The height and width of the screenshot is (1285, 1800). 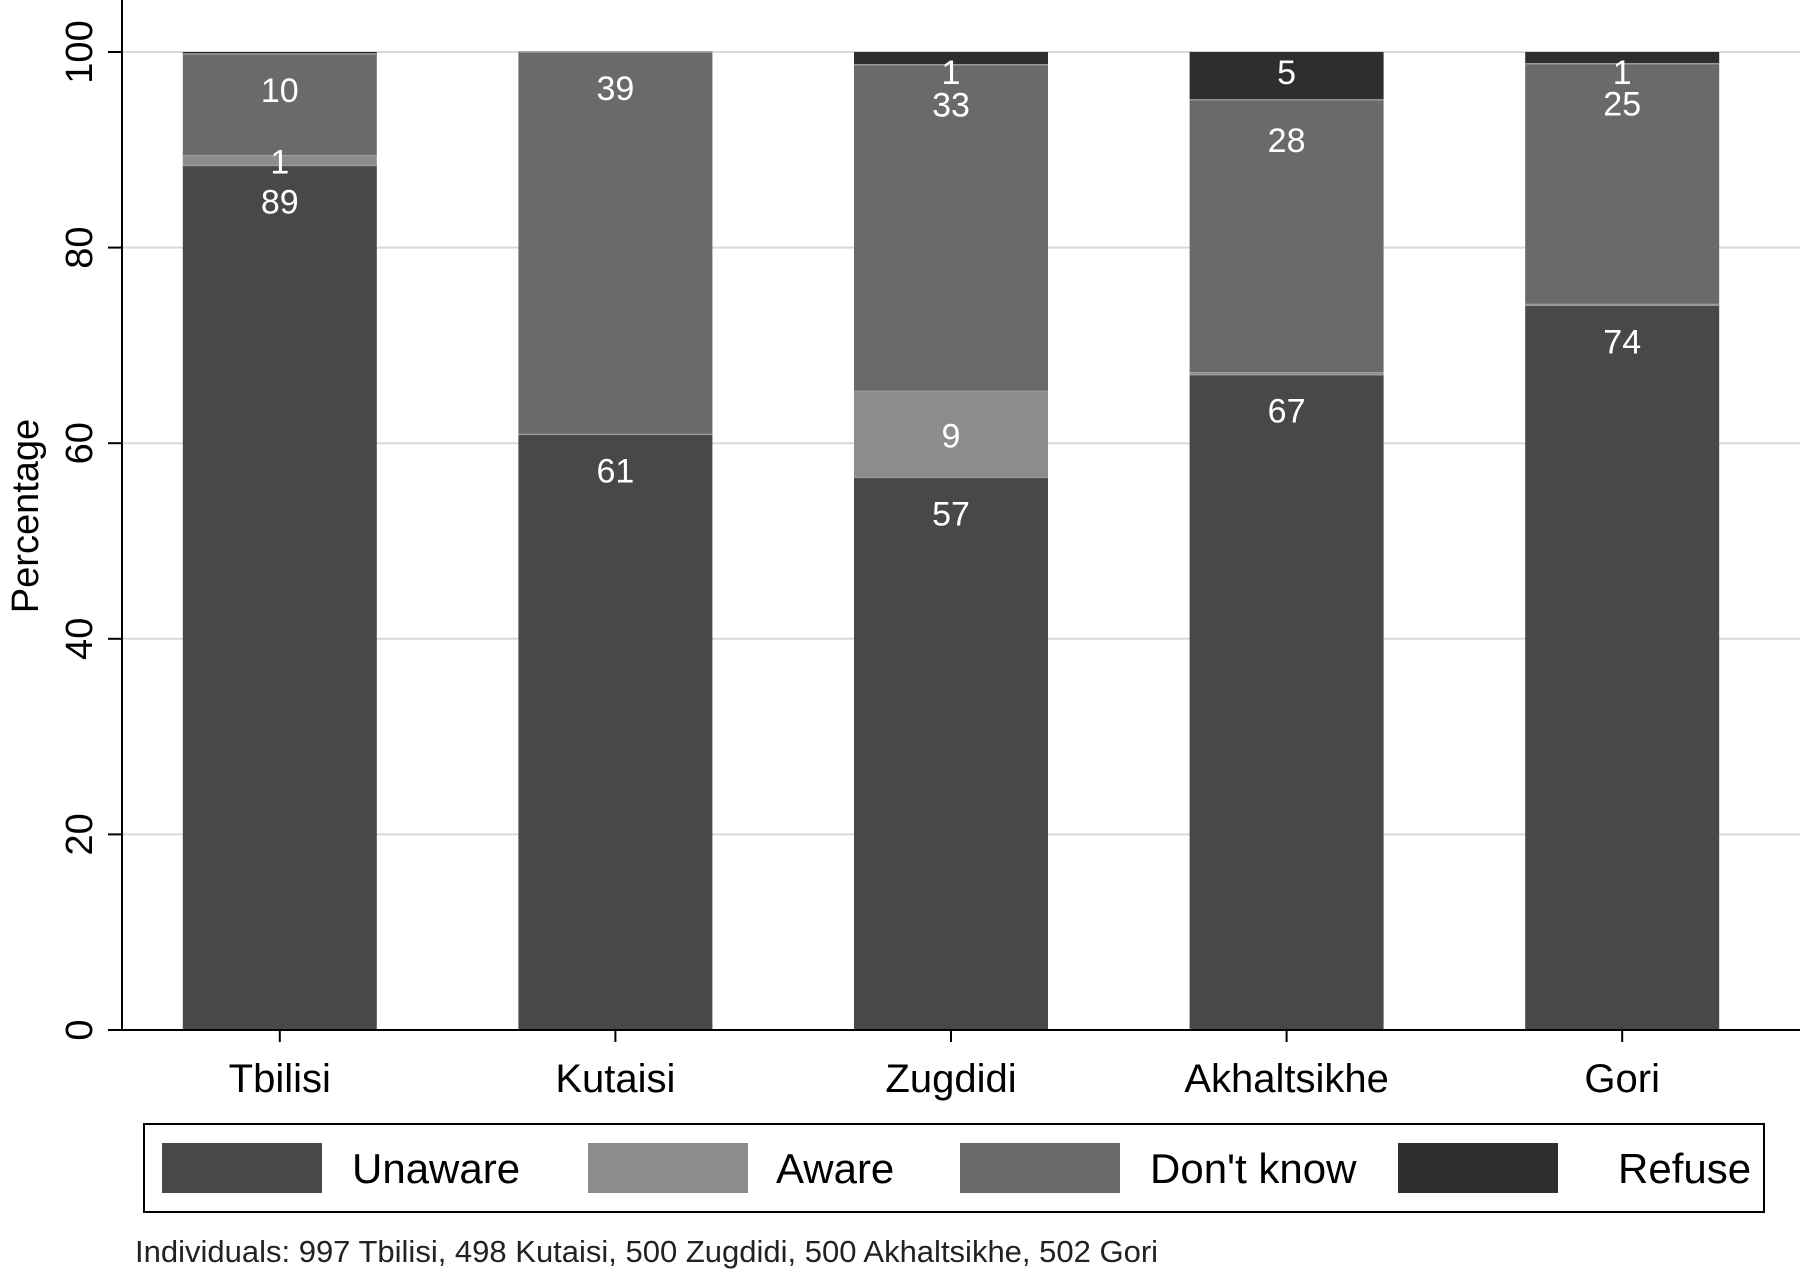 What do you see at coordinates (950, 1079) in the screenshot?
I see `x-tick-label: Zugdidi` at bounding box center [950, 1079].